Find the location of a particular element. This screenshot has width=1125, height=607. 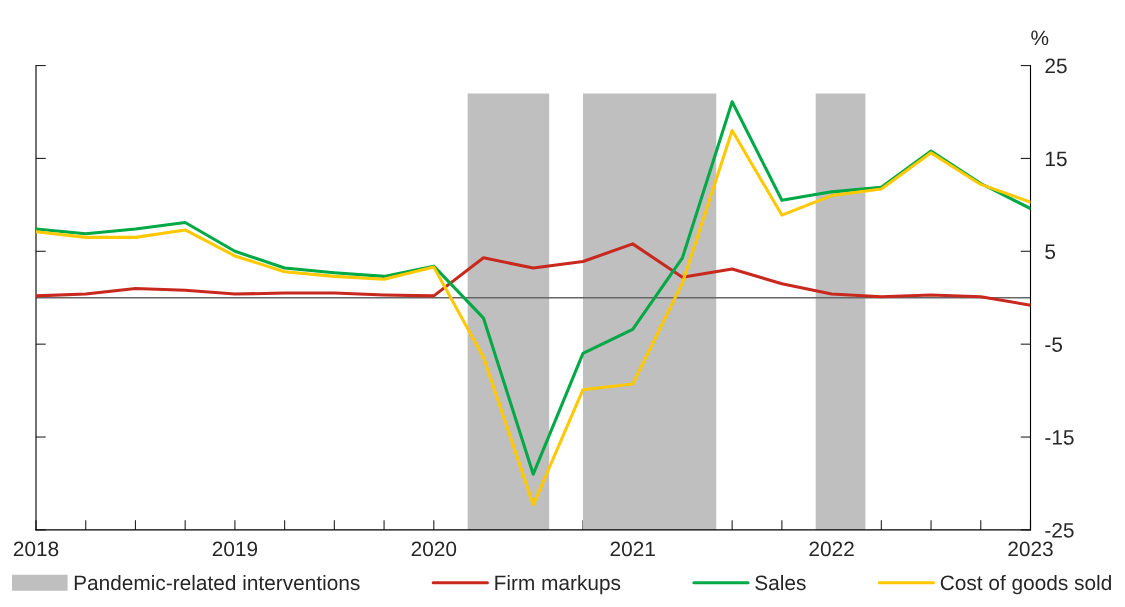

x-tick-label: 2018 is located at coordinates (36, 549).